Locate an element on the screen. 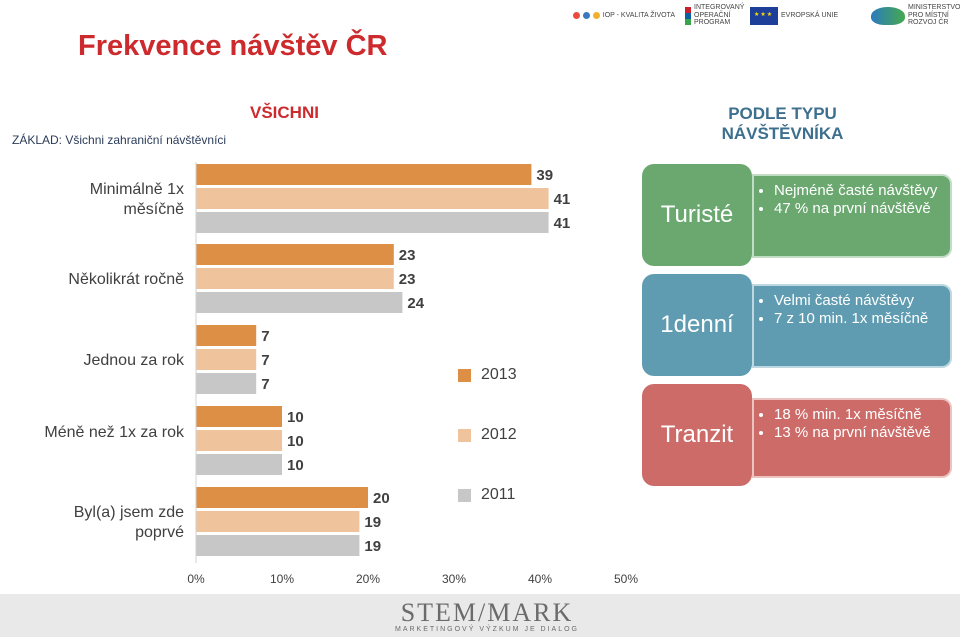  type-label-turiste: Turisté is located at coordinates (697, 215).